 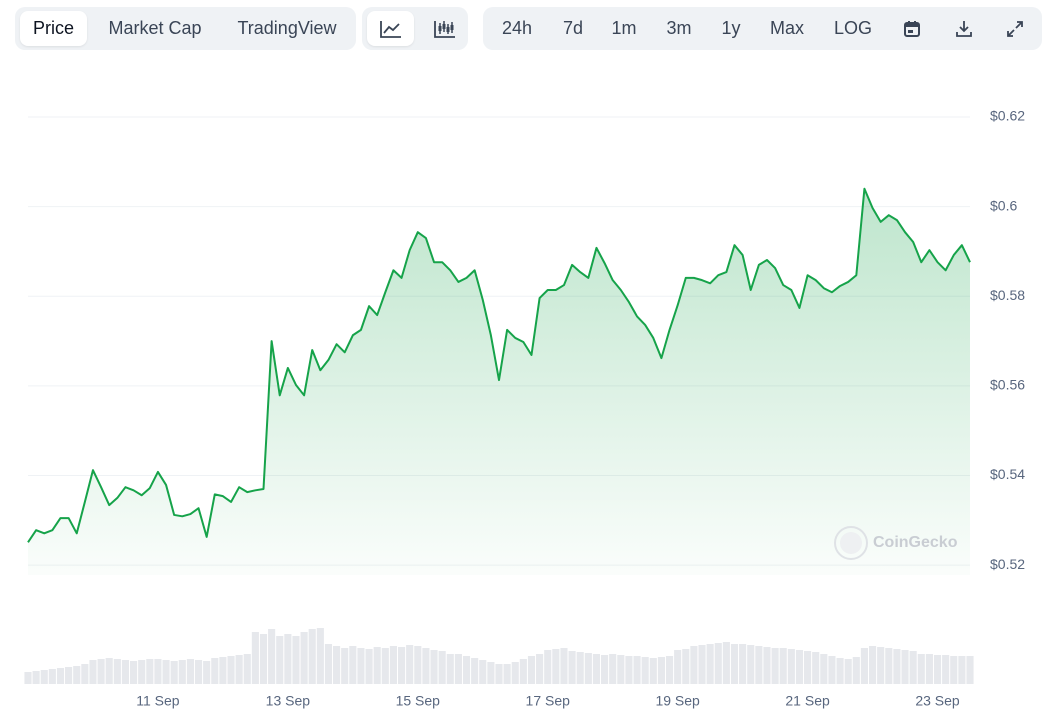 I want to click on candle-chart-button, so click(x=442, y=28).